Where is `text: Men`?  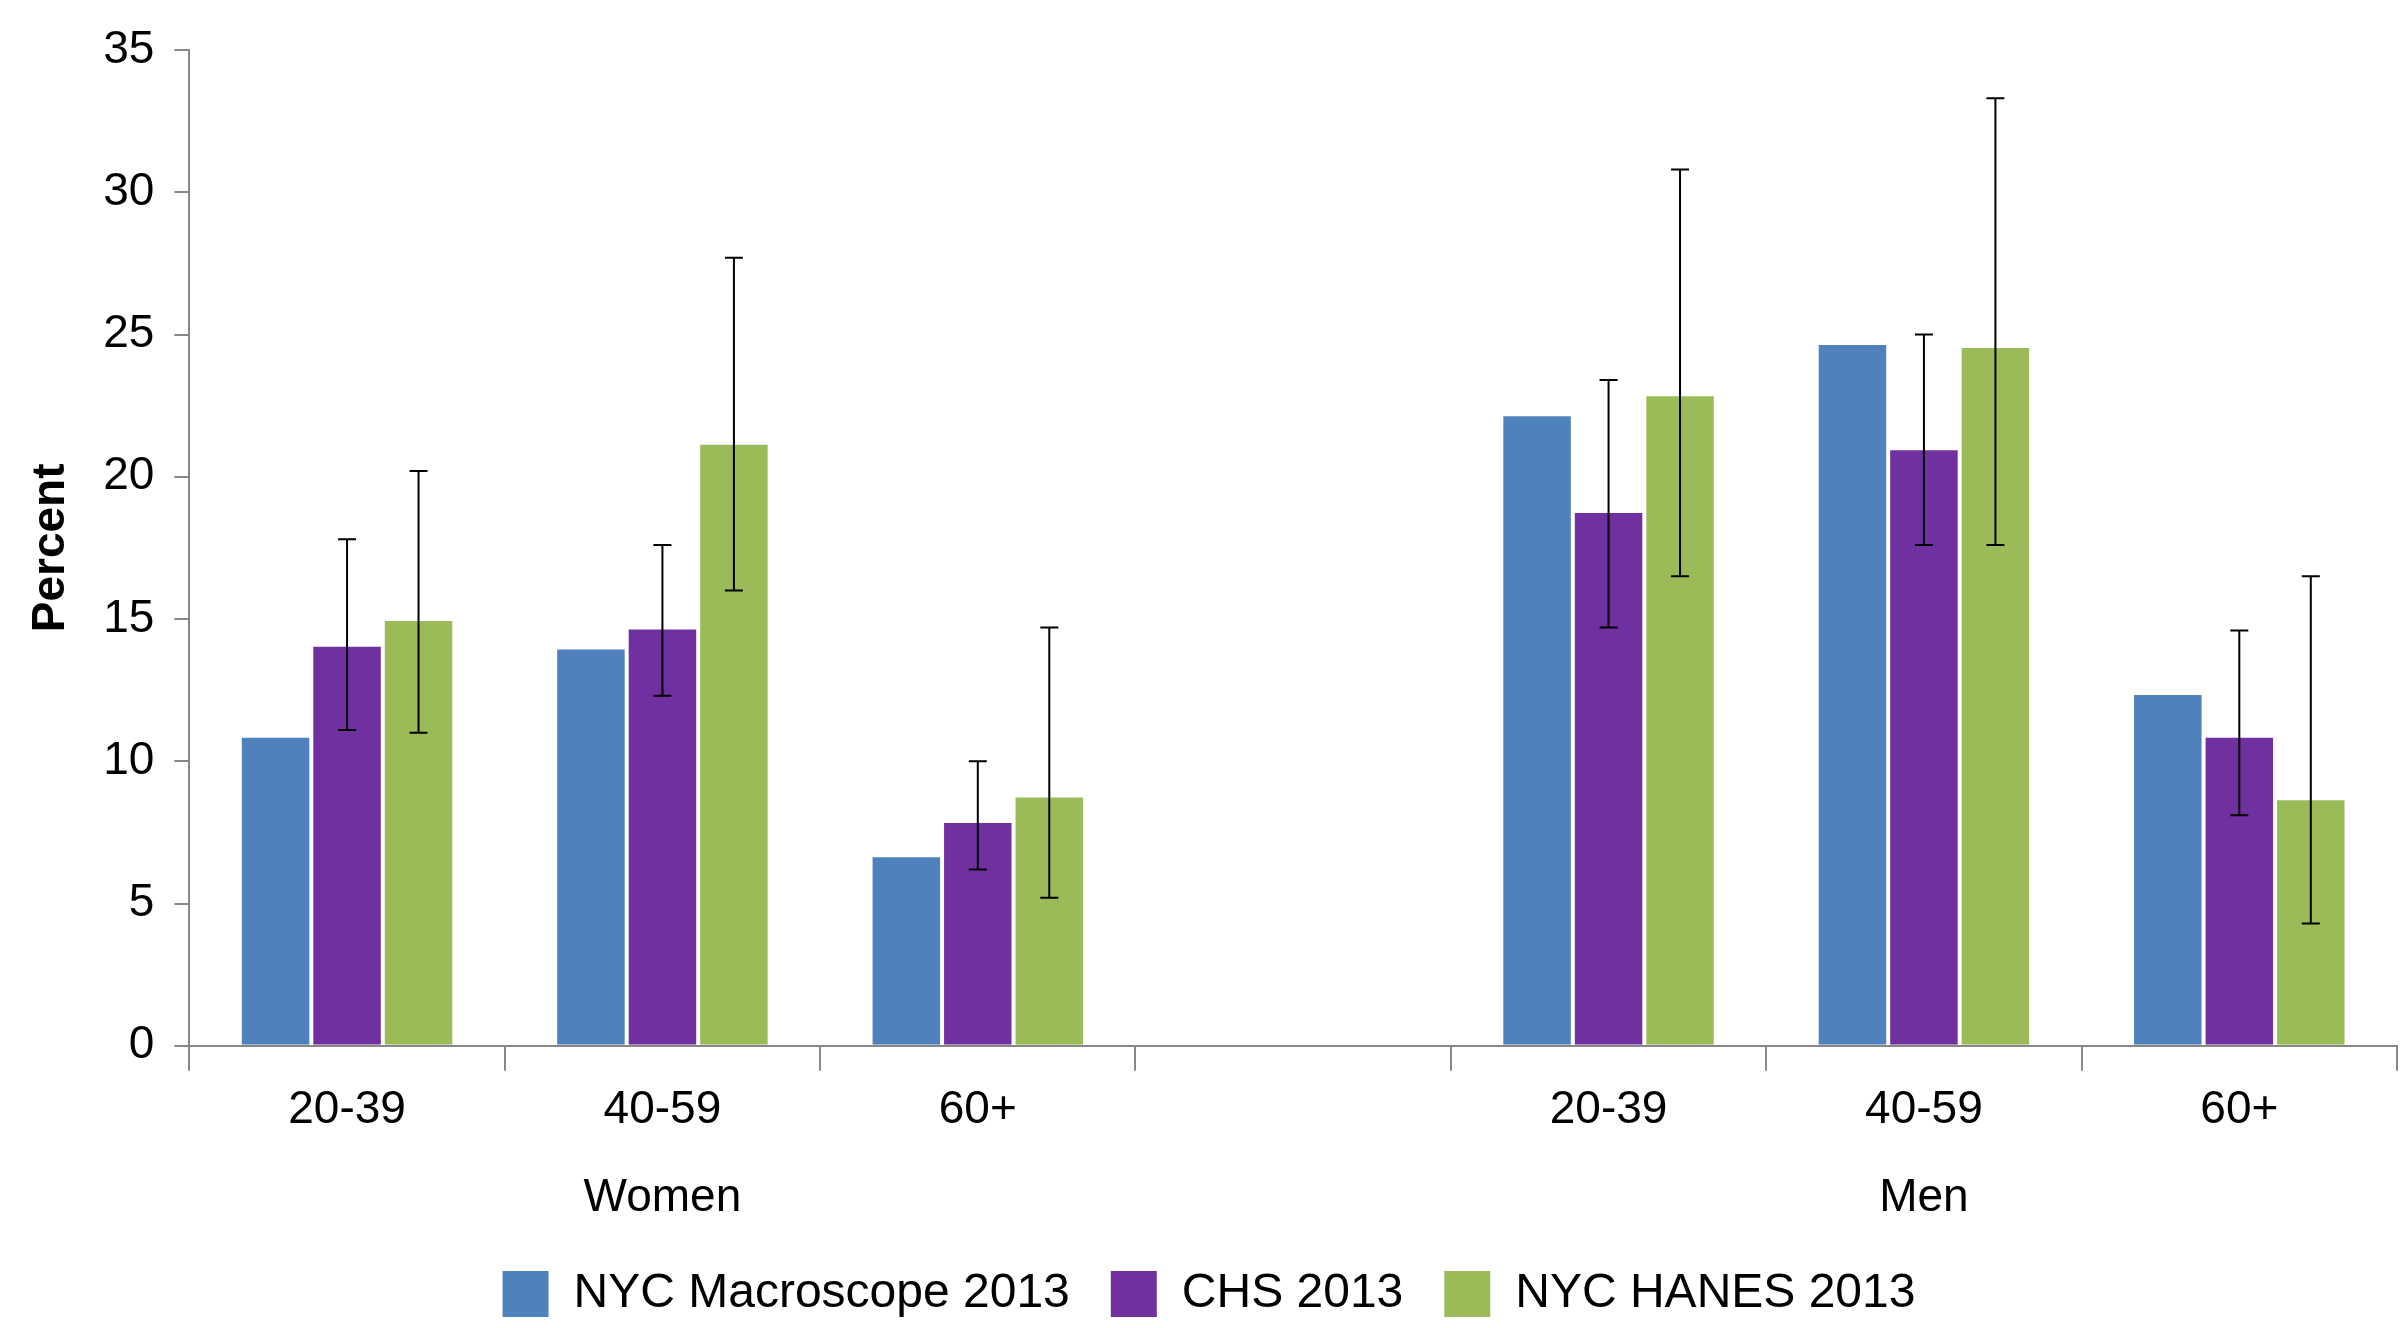 text: Men is located at coordinates (1924, 1195).